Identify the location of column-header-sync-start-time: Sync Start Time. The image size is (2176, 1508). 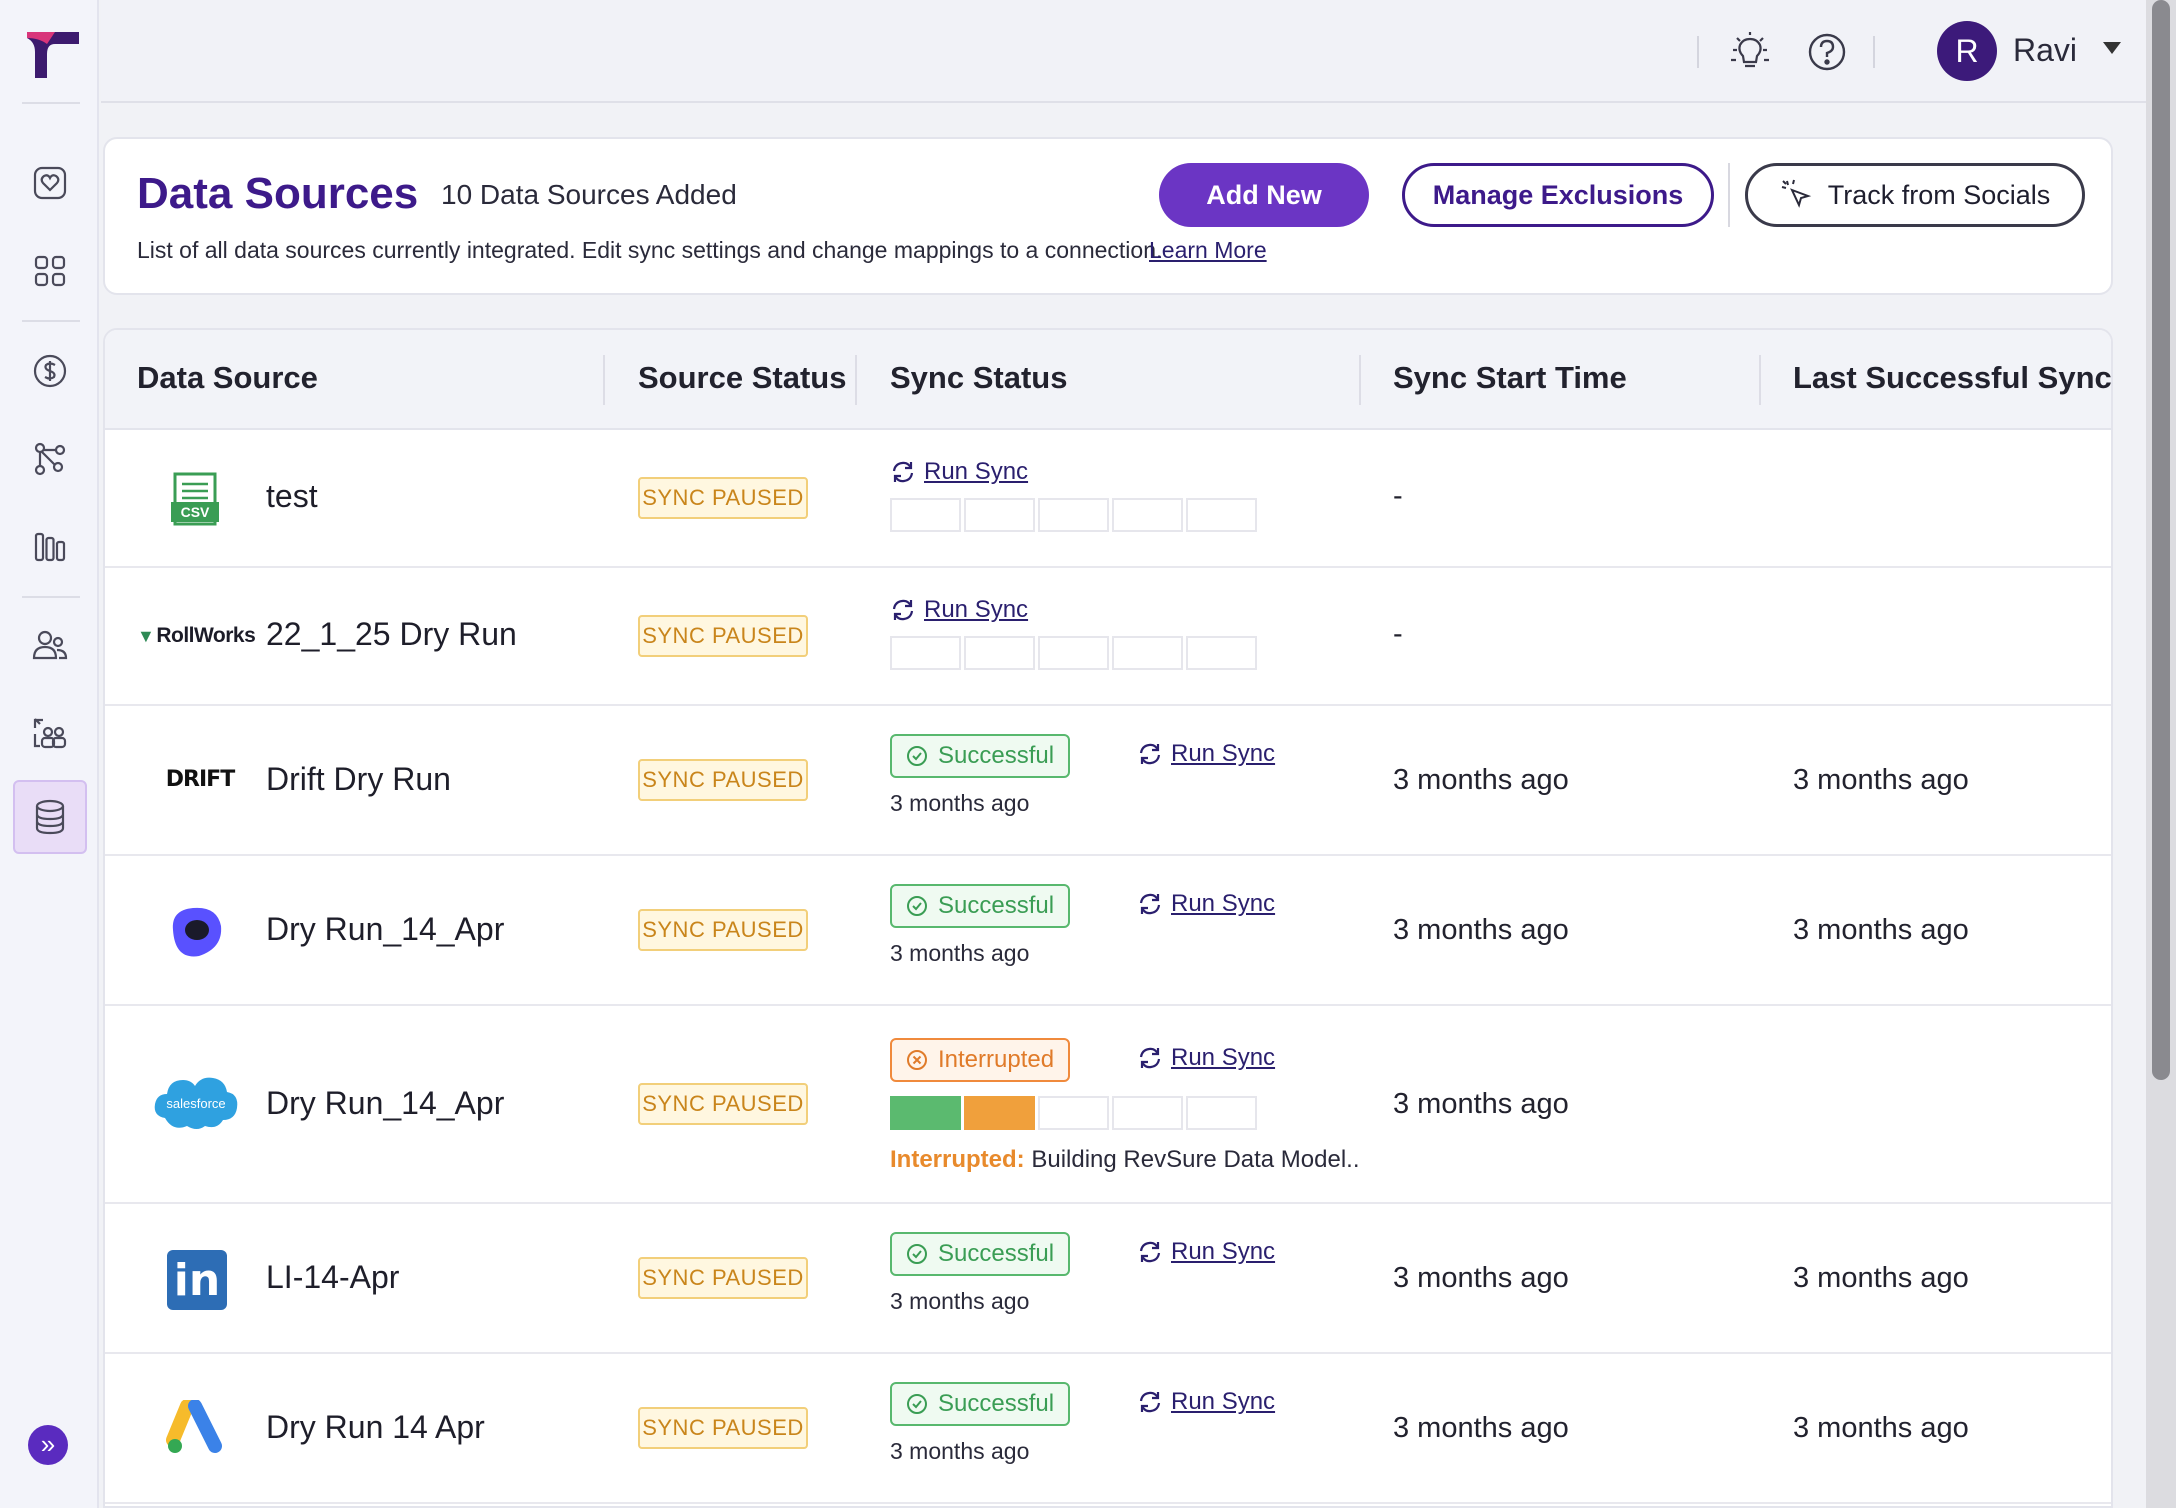
(1510, 377).